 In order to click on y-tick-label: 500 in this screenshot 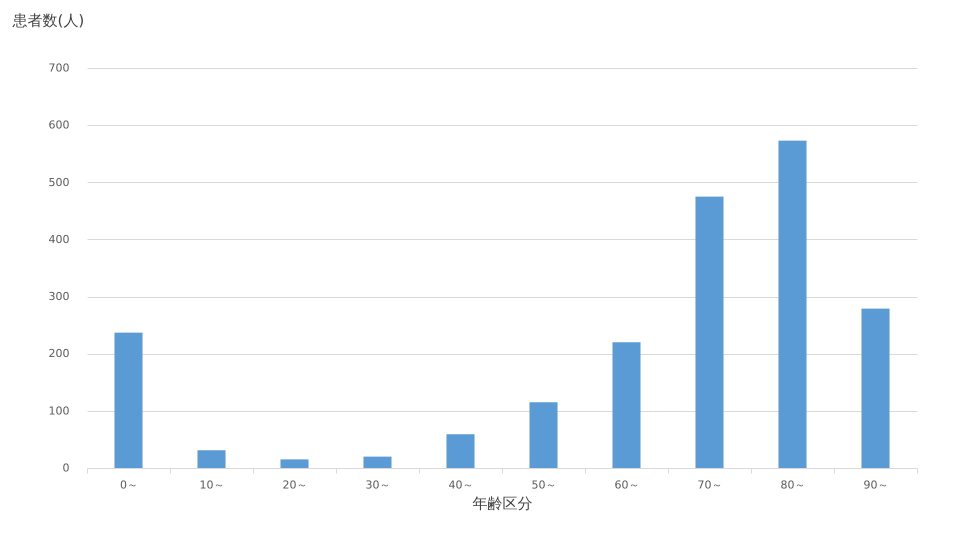, I will do `click(59, 182)`.